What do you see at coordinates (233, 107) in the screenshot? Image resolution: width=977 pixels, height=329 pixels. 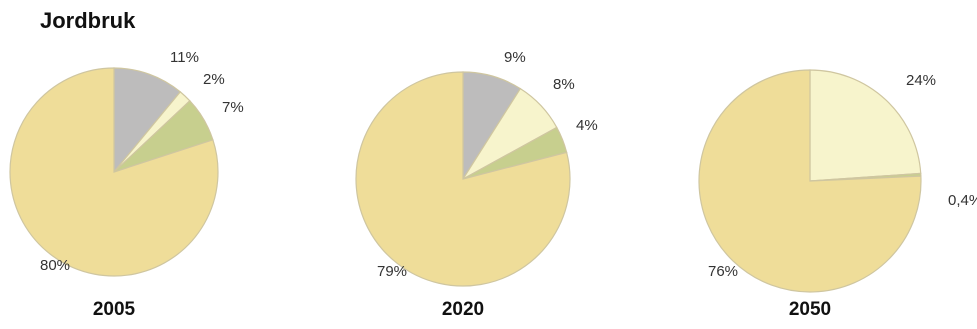 I see `slice-label: 7%` at bounding box center [233, 107].